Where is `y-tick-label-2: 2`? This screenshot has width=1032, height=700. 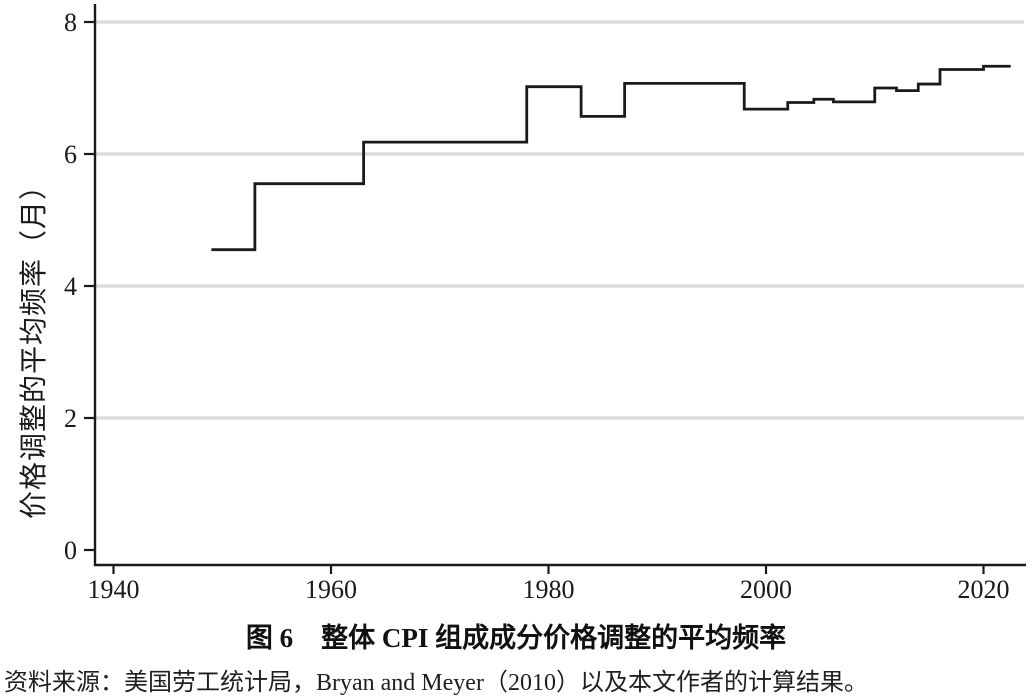 y-tick-label-2: 2 is located at coordinates (70, 418).